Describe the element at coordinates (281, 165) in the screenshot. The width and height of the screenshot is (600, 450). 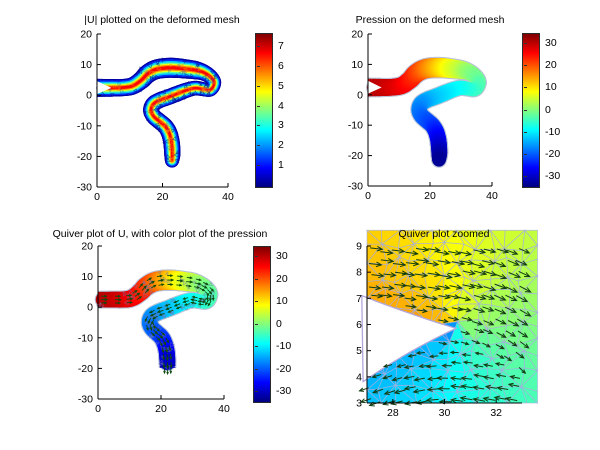
I see `colorbar-tick-label: 1` at that location.